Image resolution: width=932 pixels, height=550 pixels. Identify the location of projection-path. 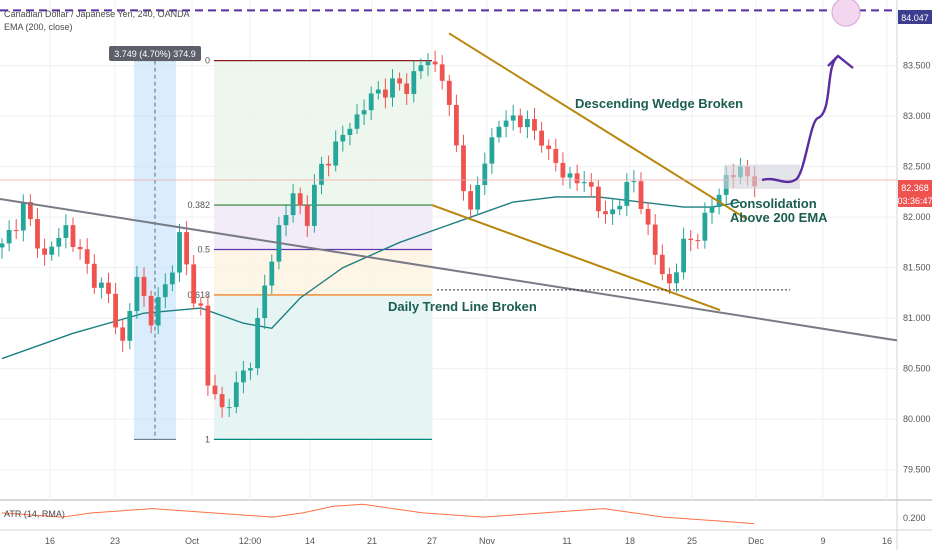
(799, 120).